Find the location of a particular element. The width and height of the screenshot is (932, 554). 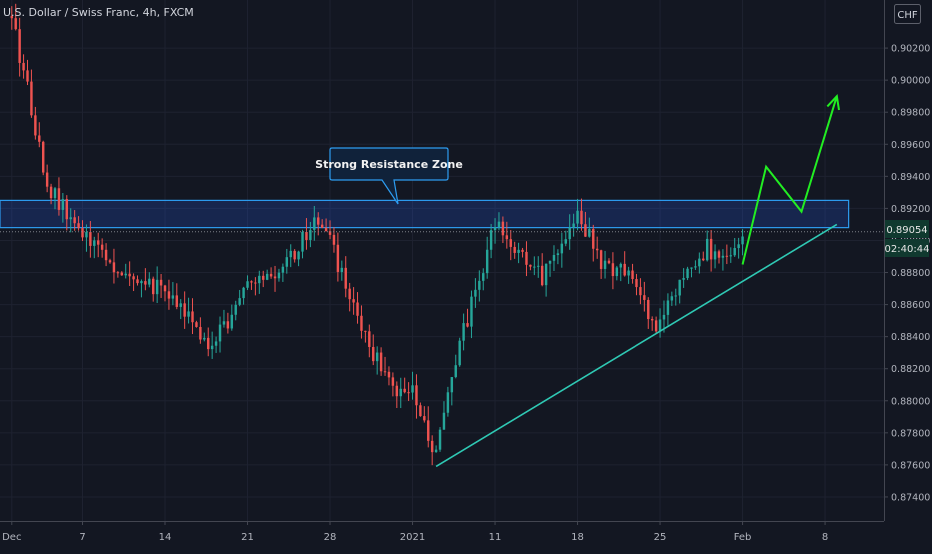

time-tick-label: 14 is located at coordinates (165, 537).